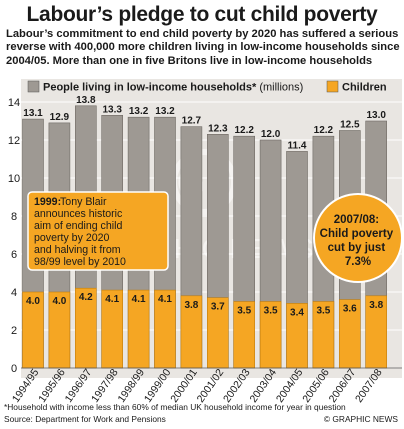 This screenshot has width=404, height=429. Describe the element at coordinates (357, 248) in the screenshot. I see `annotation-2007-line2: cut by just` at that location.